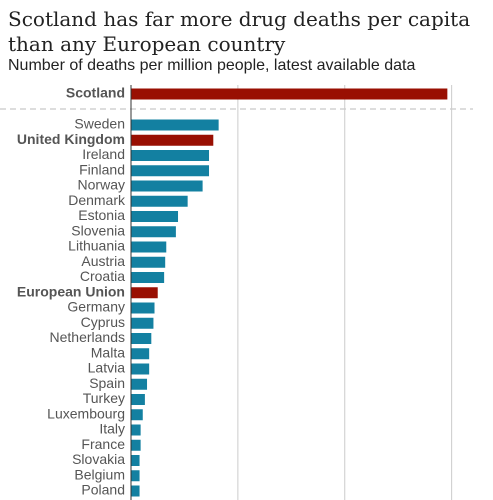 The width and height of the screenshot is (493, 500). What do you see at coordinates (97, 200) in the screenshot?
I see `category-label: Denmark` at bounding box center [97, 200].